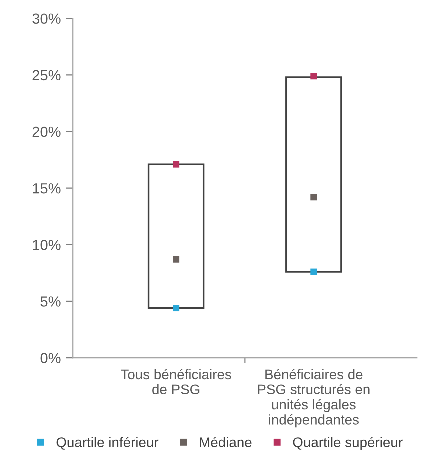 This screenshot has height=465, width=430. What do you see at coordinates (50, 301) in the screenshot?
I see `y-tick-label: 5%` at bounding box center [50, 301].